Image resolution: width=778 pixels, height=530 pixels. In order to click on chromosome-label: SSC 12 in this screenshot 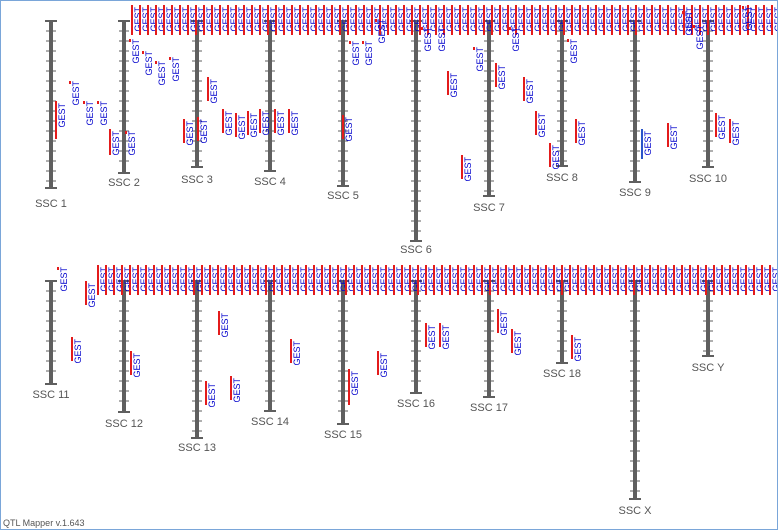, I will do `click(124, 424)`.